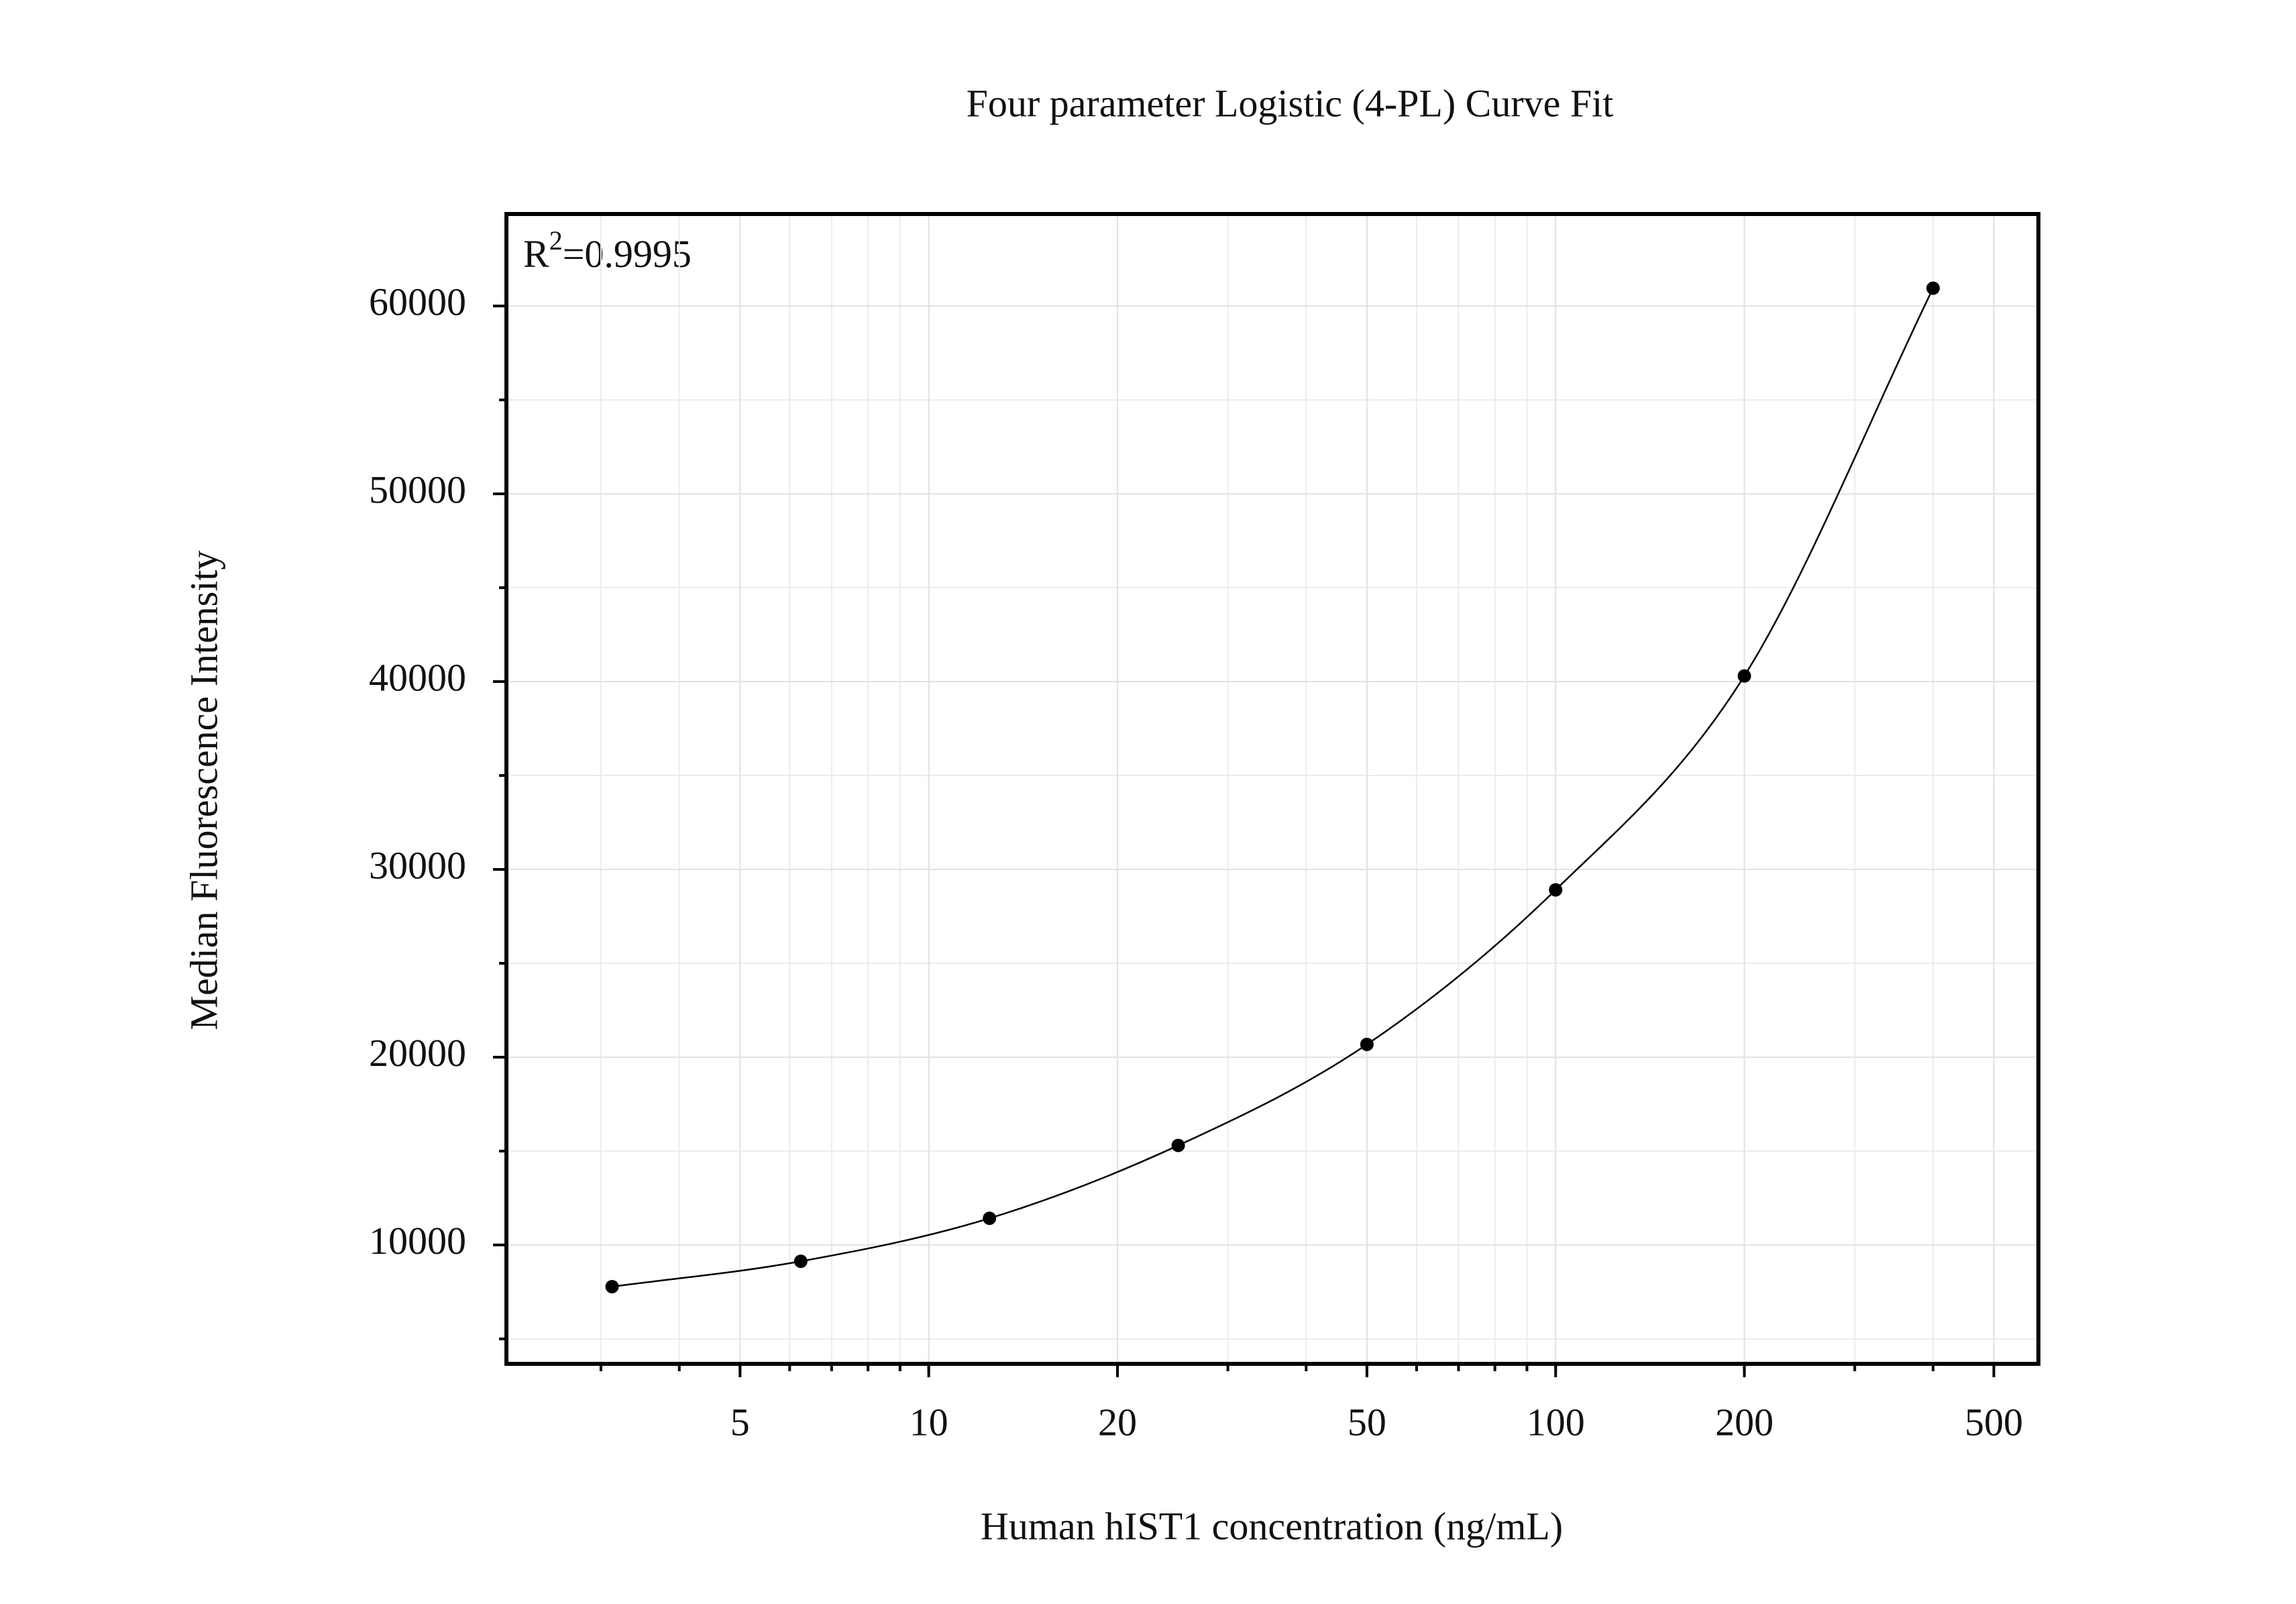 This screenshot has width=2296, height=1604. Describe the element at coordinates (929, 1422) in the screenshot. I see `x-tick-label: 10` at that location.